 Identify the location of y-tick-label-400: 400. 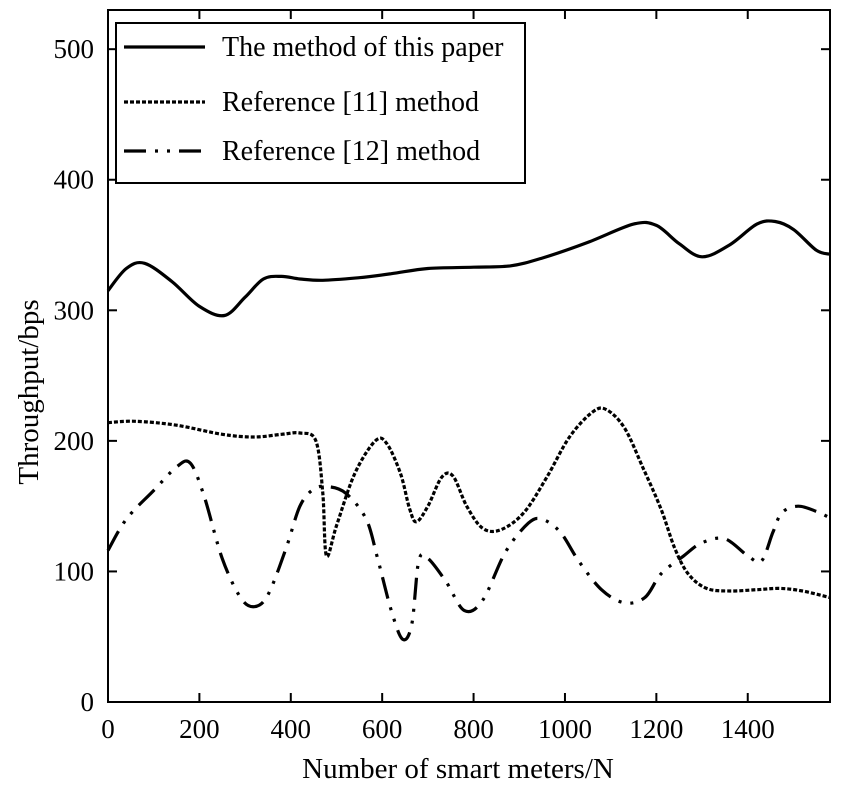
(74, 180).